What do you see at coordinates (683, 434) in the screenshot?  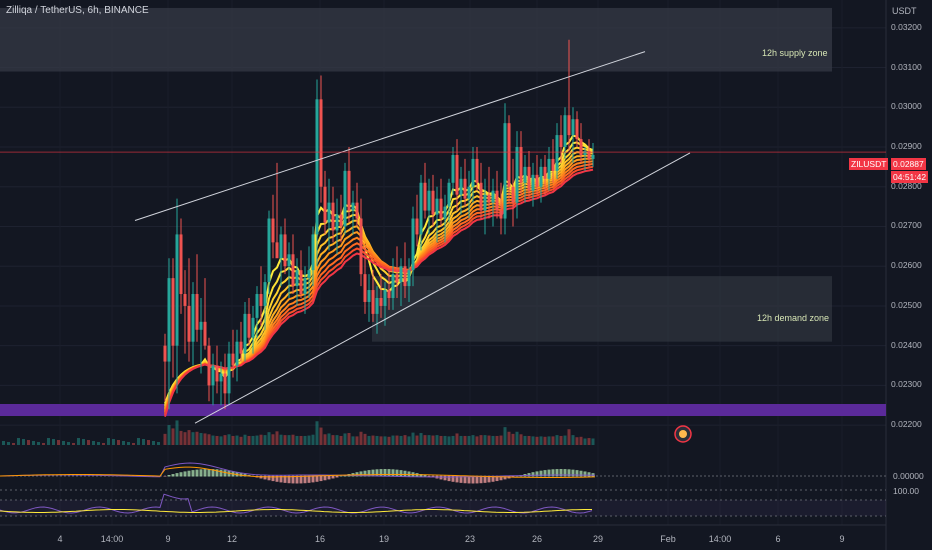 I see `event-badge-icon` at bounding box center [683, 434].